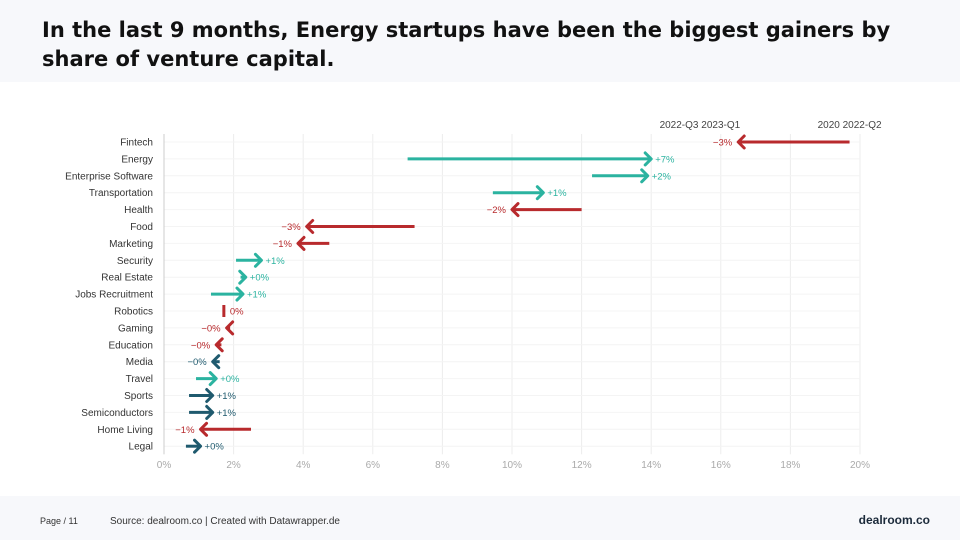 The image size is (960, 540). What do you see at coordinates (850, 125) in the screenshot?
I see `header-start-period: 2020 2022-Q2` at bounding box center [850, 125].